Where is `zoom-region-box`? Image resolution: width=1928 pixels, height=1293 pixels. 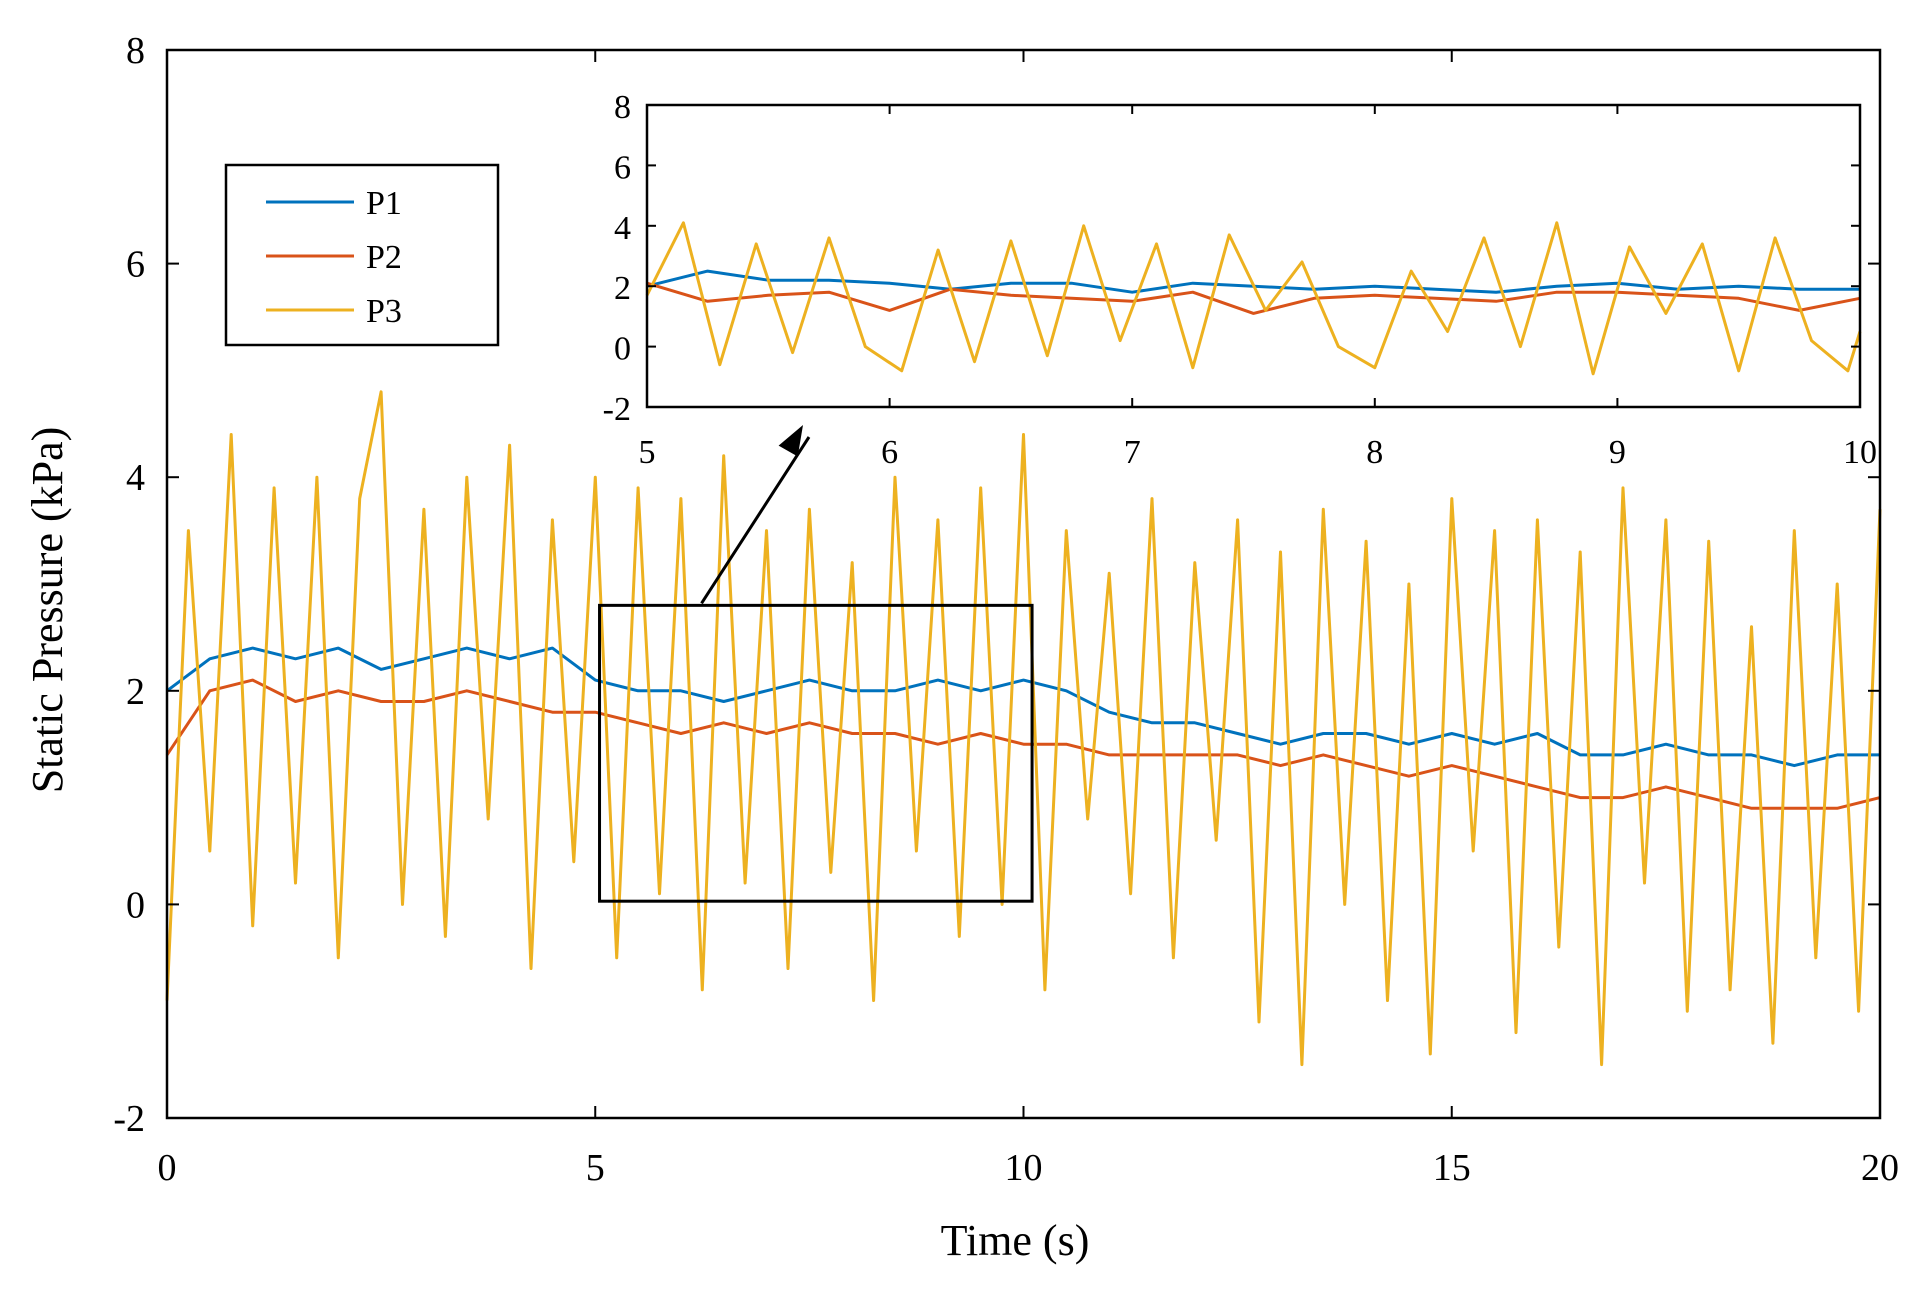 zoom-region-box is located at coordinates (816, 753).